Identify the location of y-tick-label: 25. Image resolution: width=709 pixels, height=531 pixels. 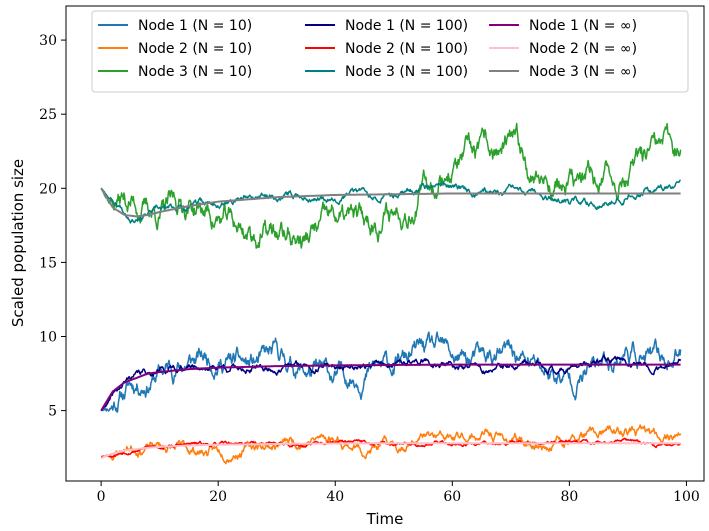
(48, 115).